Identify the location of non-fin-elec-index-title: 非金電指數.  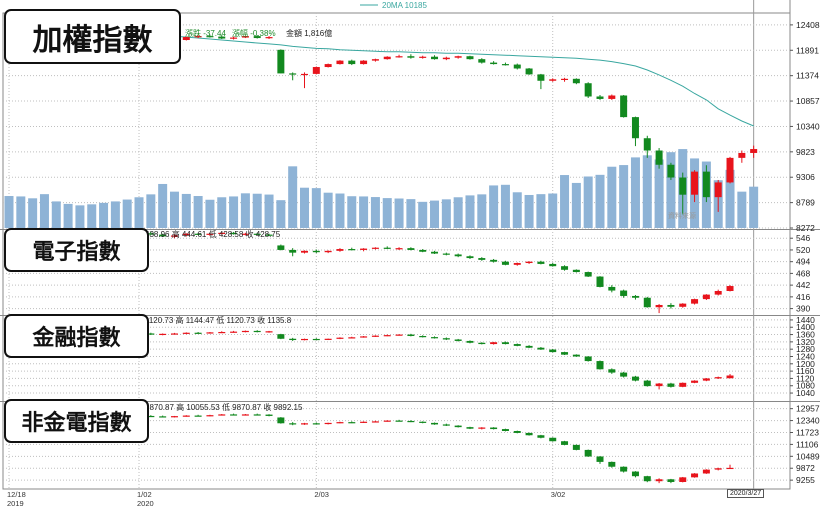
(76, 421).